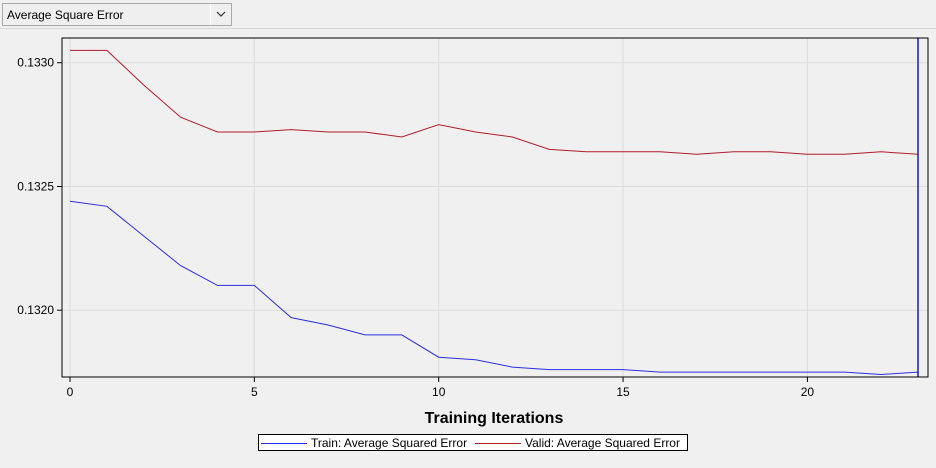 This screenshot has height=468, width=936. What do you see at coordinates (602, 443) in the screenshot?
I see `legend-label-valid: Valid: Average Squared Error` at bounding box center [602, 443].